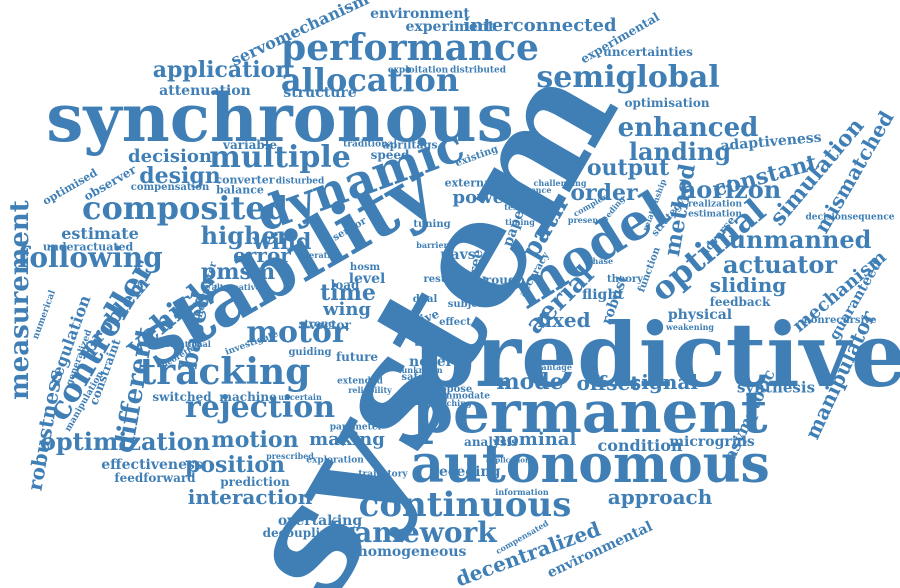 This screenshot has width=900, height=588. I want to click on cloud-word: feedback, so click(740, 302).